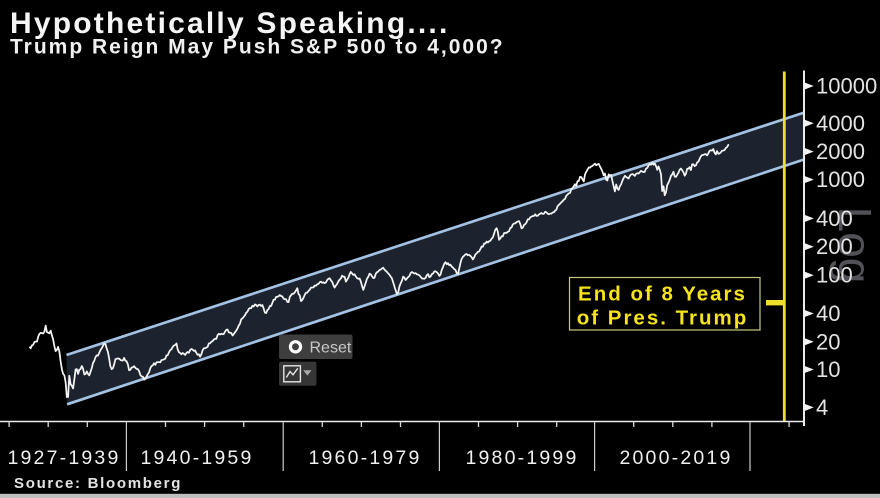 The width and height of the screenshot is (880, 498). Describe the element at coordinates (828, 369) in the screenshot. I see `svg-text: 10` at that location.